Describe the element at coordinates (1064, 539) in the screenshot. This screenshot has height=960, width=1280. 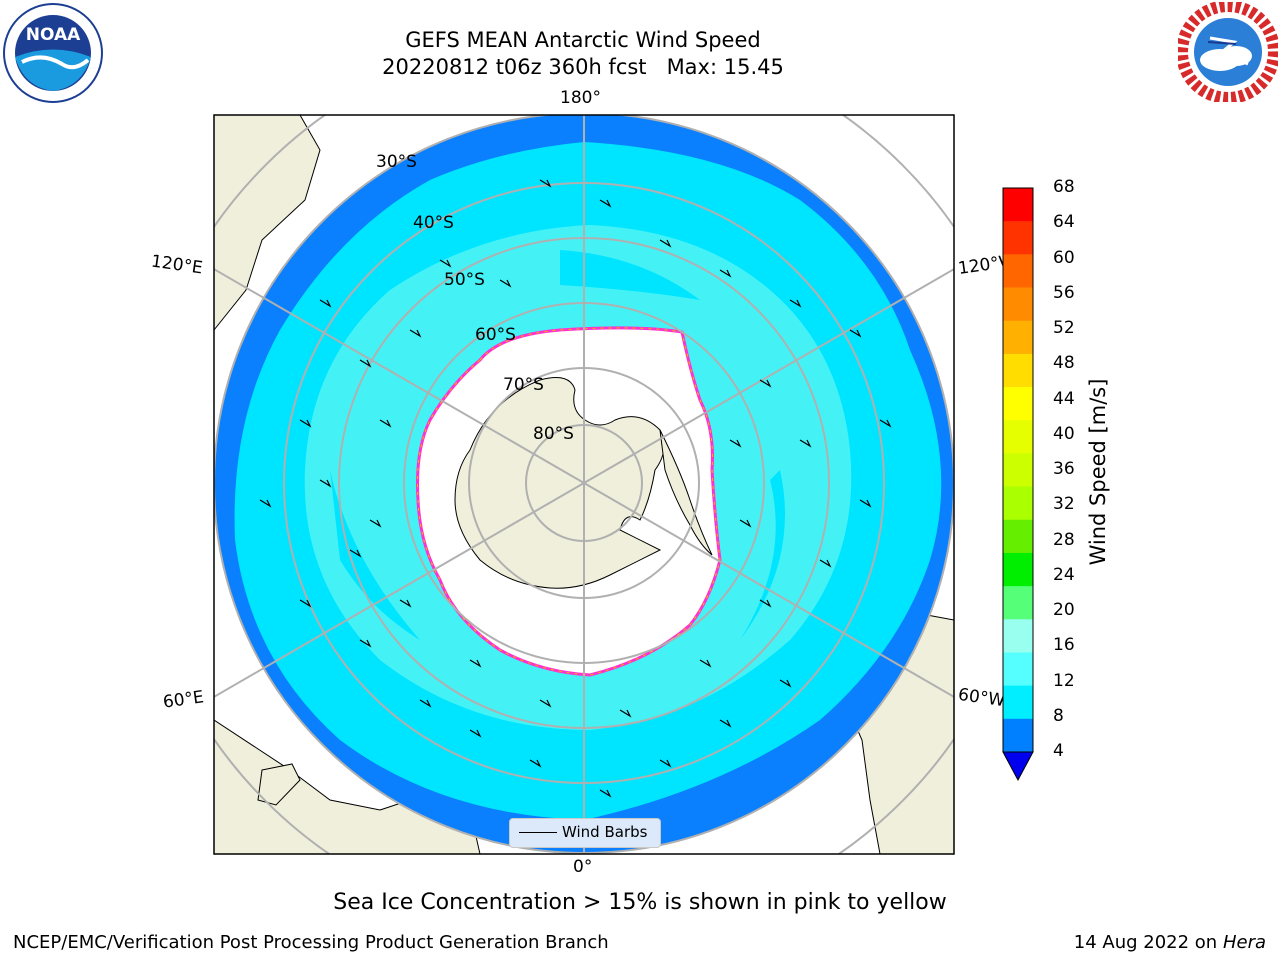
I see `colorbar-tick-label: 28` at that location.